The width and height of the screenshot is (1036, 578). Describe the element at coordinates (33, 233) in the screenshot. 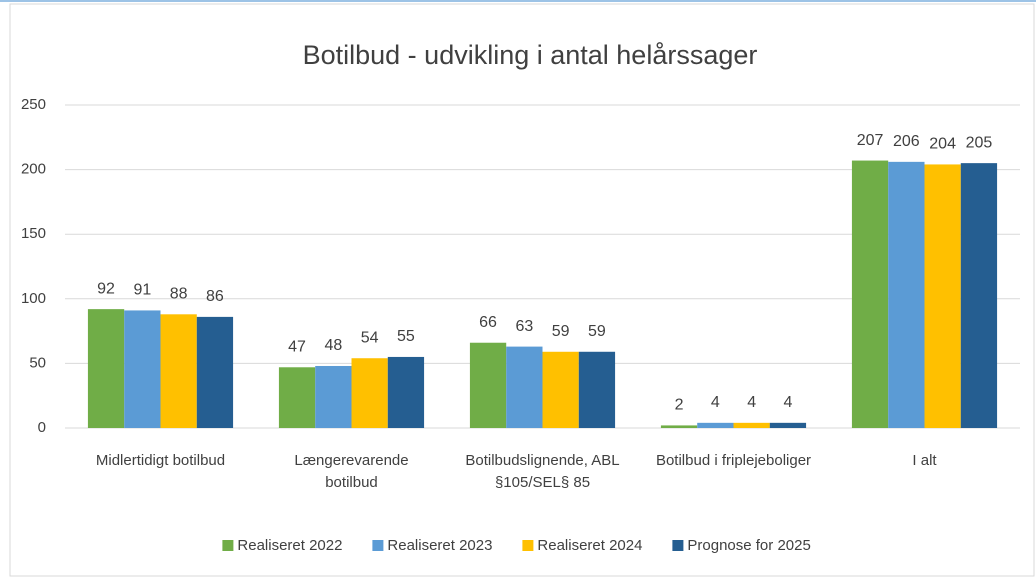

I see `y-tick-label: 150` at that location.